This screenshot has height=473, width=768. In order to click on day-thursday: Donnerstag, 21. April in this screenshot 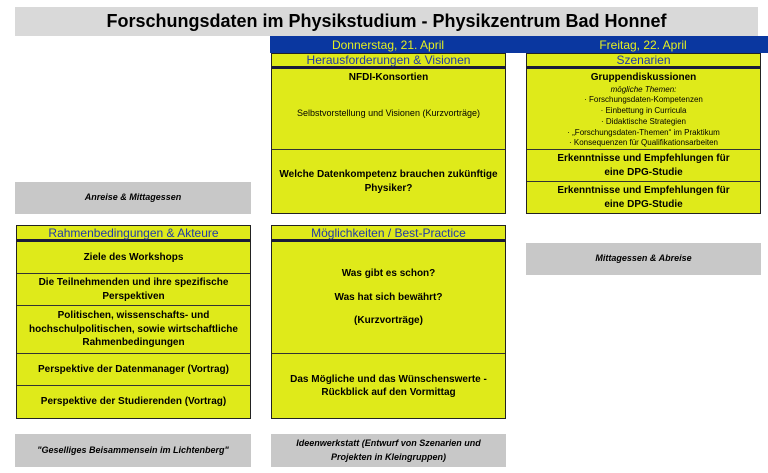, I will do `click(388, 44)`.